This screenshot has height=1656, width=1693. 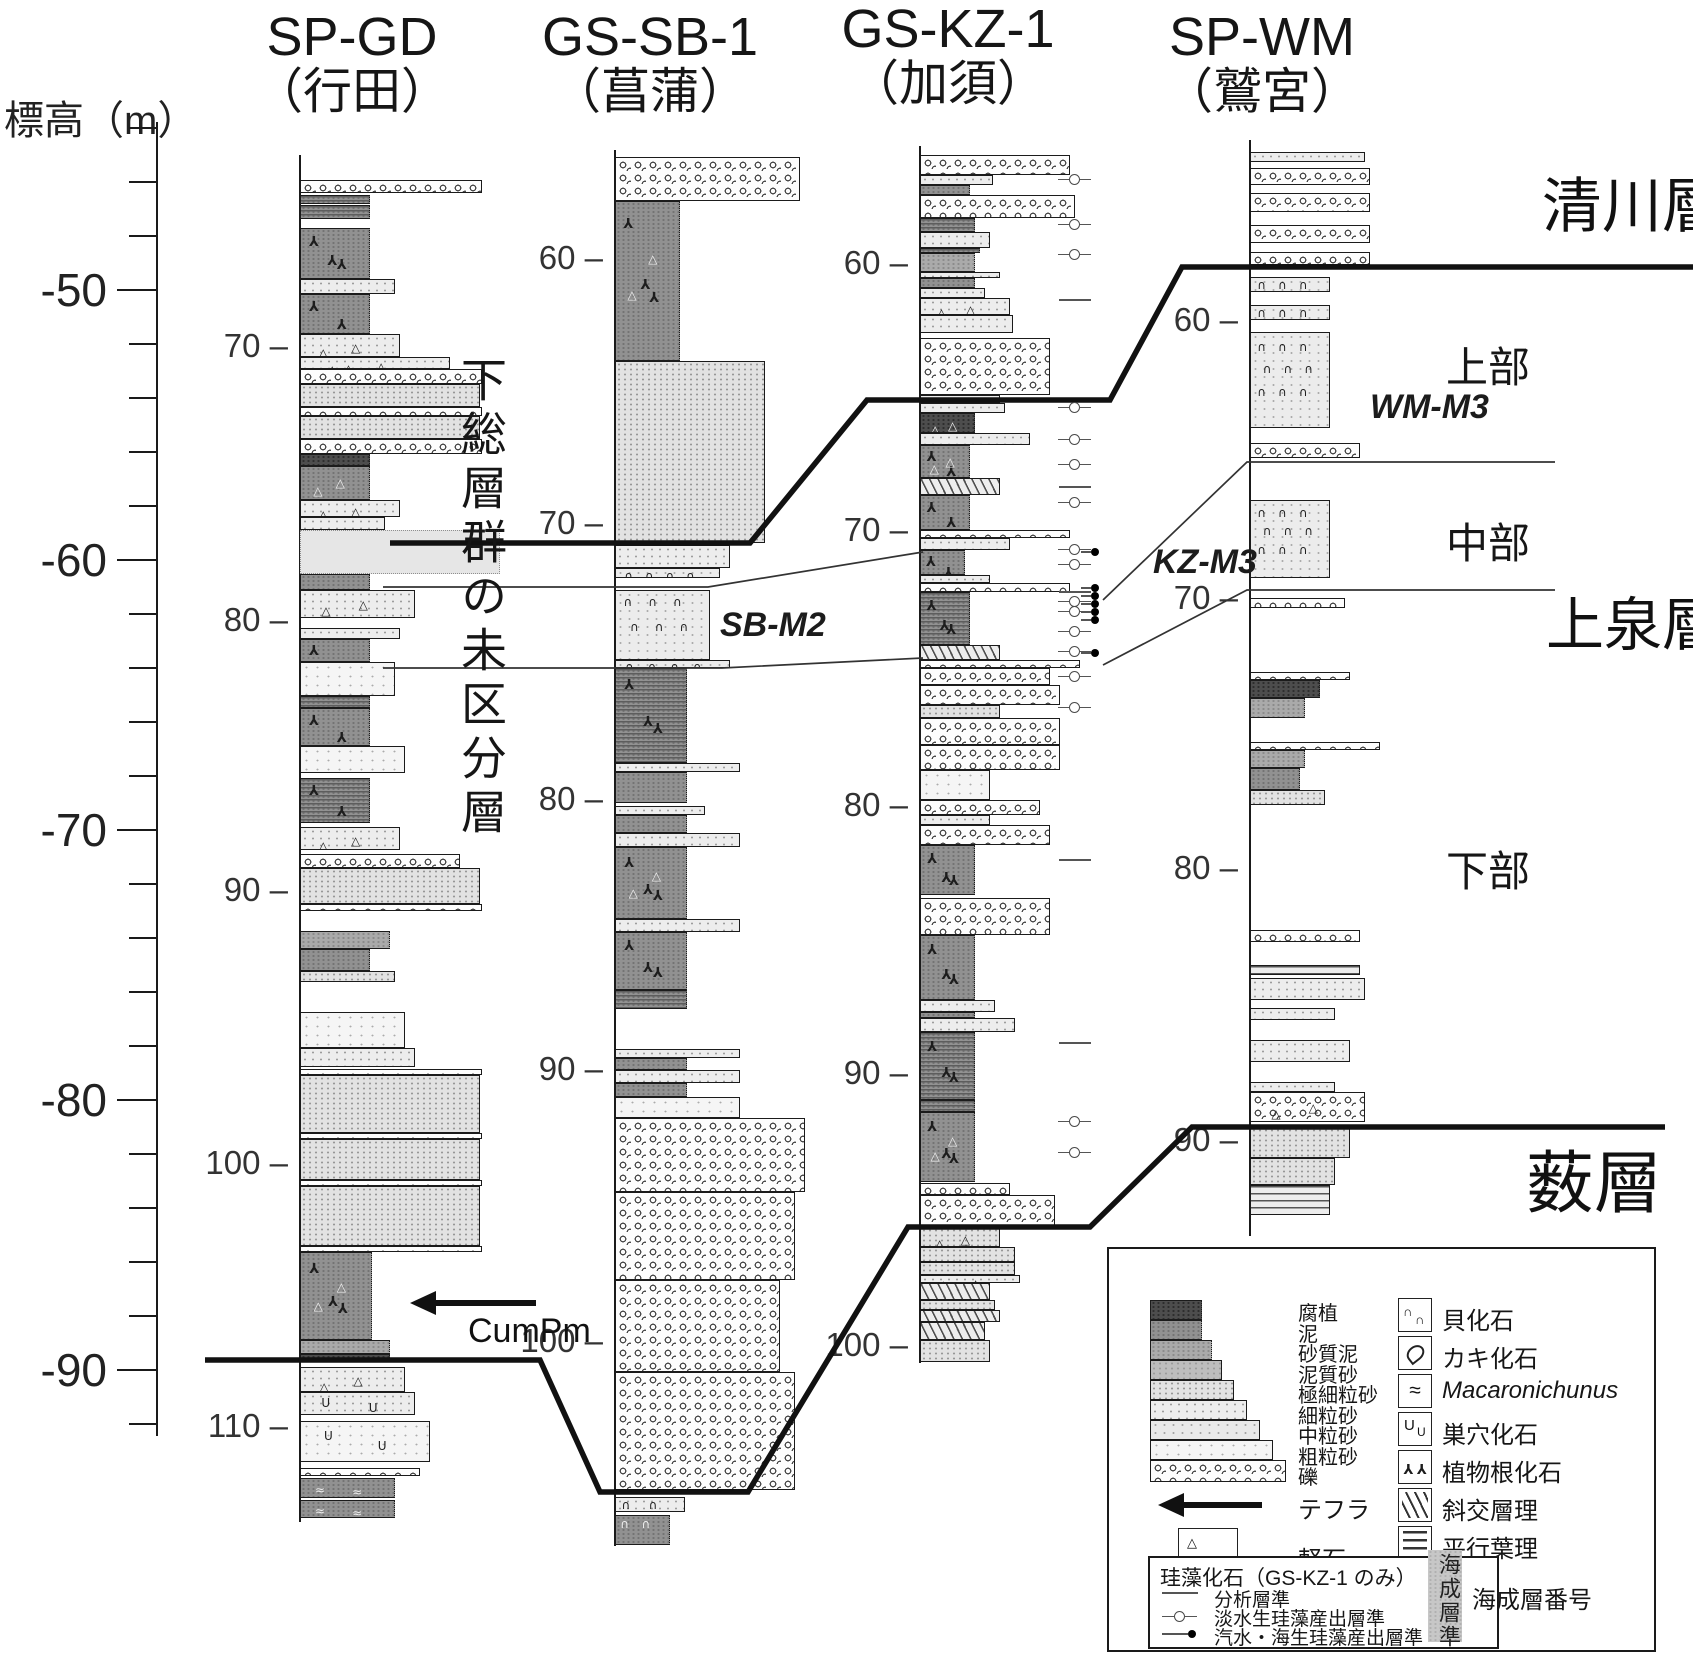 What do you see at coordinates (662, 625) in the screenshot?
I see `bed-shellsand: ∩ ∩ ∩ ∩ ∩ ∩` at bounding box center [662, 625].